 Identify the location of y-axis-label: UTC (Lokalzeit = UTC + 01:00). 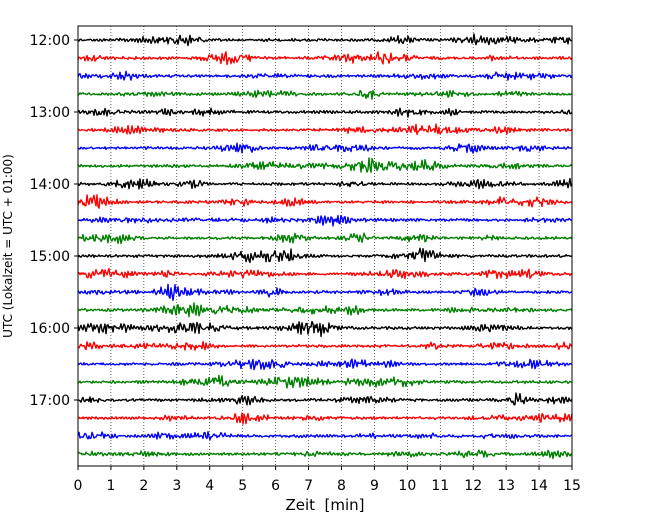
(8, 246).